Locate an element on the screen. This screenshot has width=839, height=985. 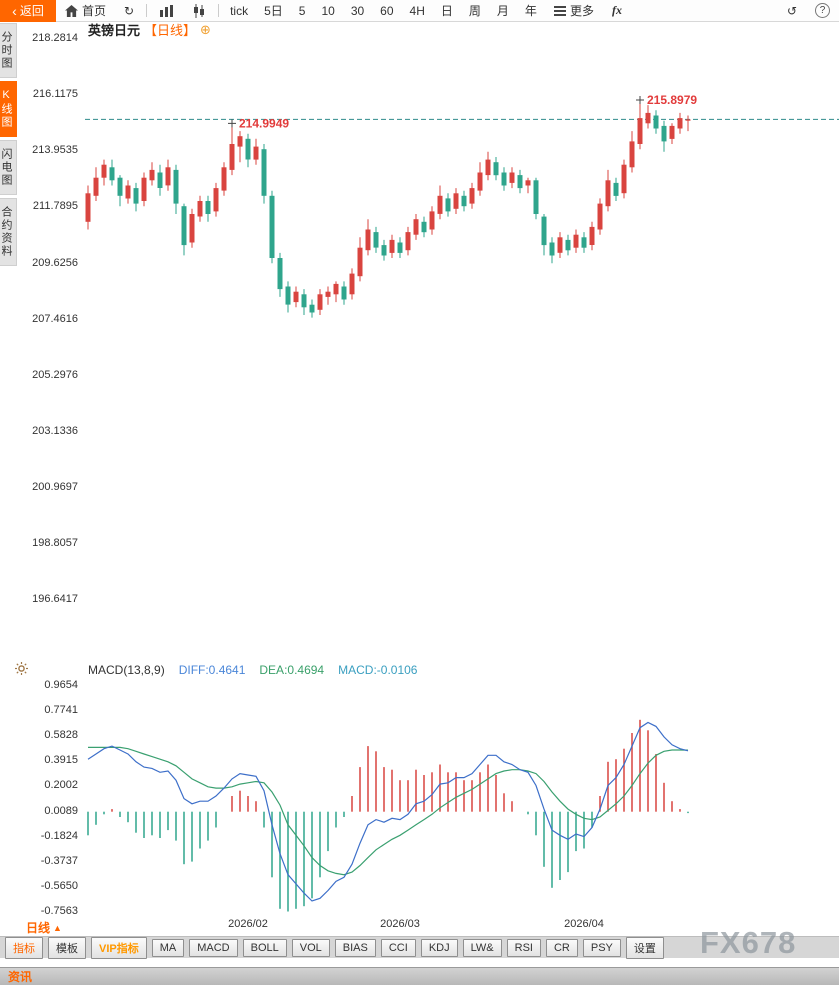
tab-settings: 设置 is located at coordinates (644, 947).